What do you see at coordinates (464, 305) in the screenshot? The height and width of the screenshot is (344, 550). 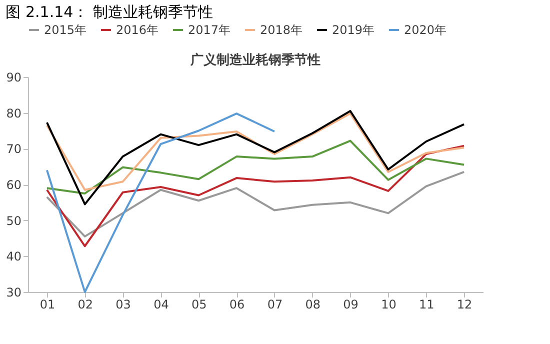 I see `x-tick-label: 12` at bounding box center [464, 305].